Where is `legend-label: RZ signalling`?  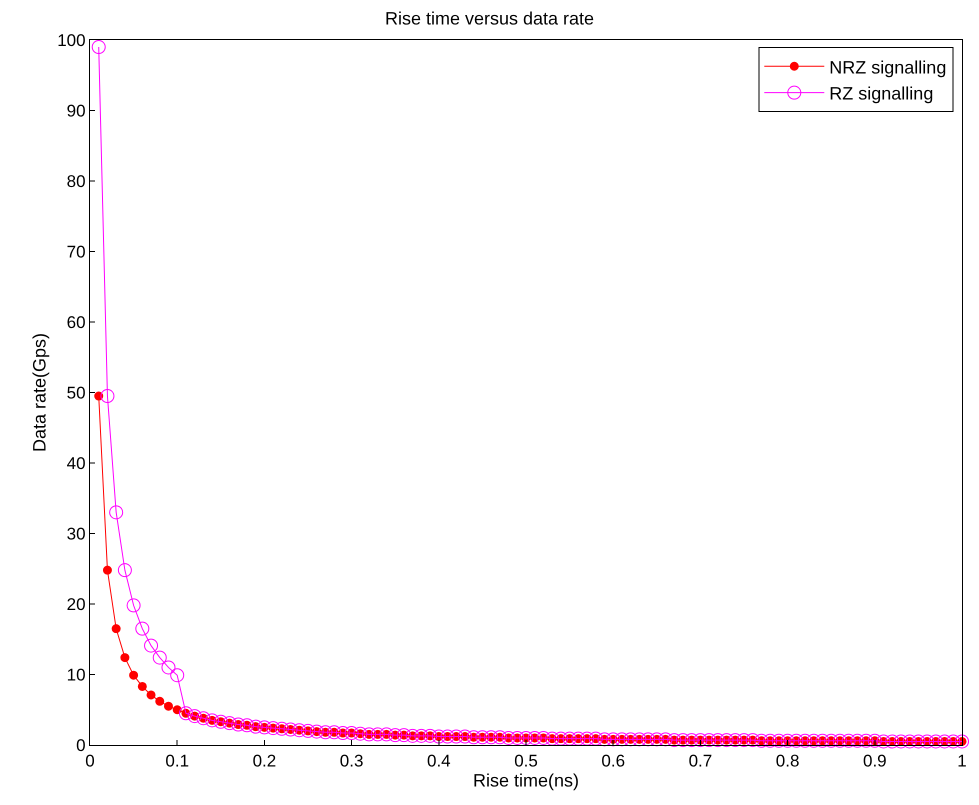
legend-label: RZ signalling is located at coordinates (881, 94).